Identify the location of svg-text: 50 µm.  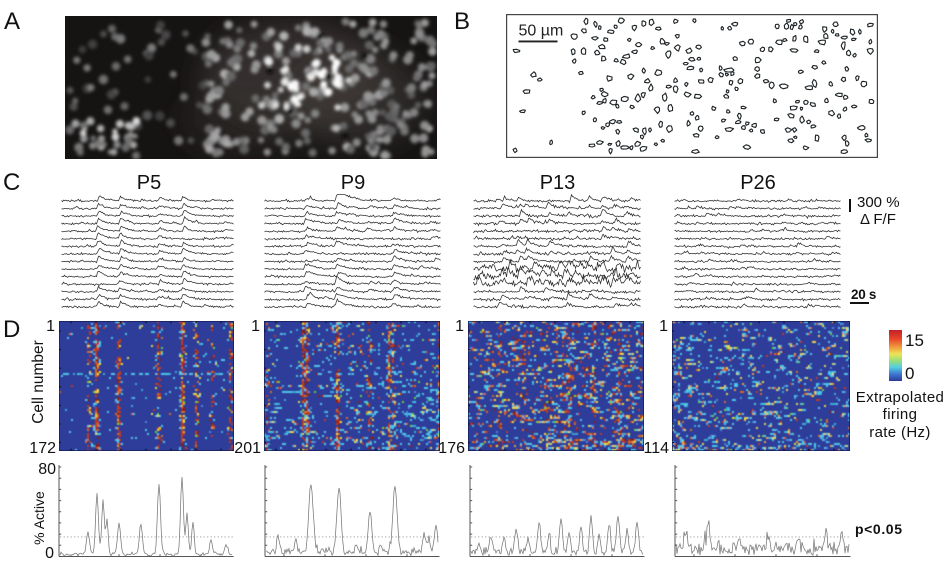
(541, 31).